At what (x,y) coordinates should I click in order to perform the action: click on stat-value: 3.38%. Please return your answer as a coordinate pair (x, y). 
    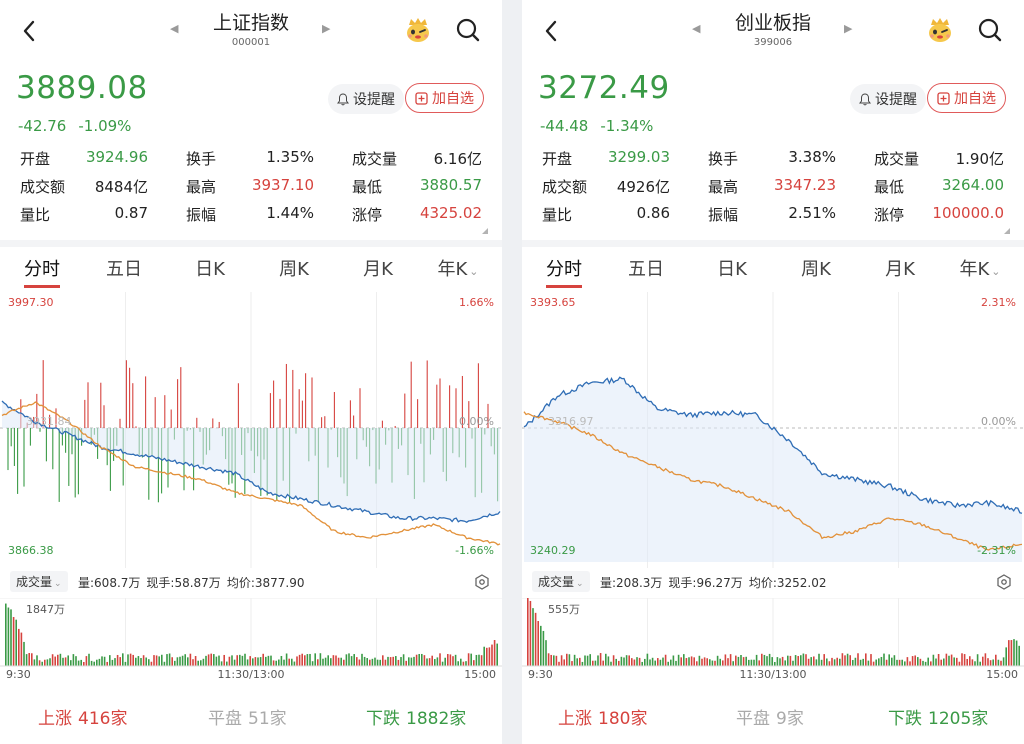
    Looking at the image, I should click on (812, 157).